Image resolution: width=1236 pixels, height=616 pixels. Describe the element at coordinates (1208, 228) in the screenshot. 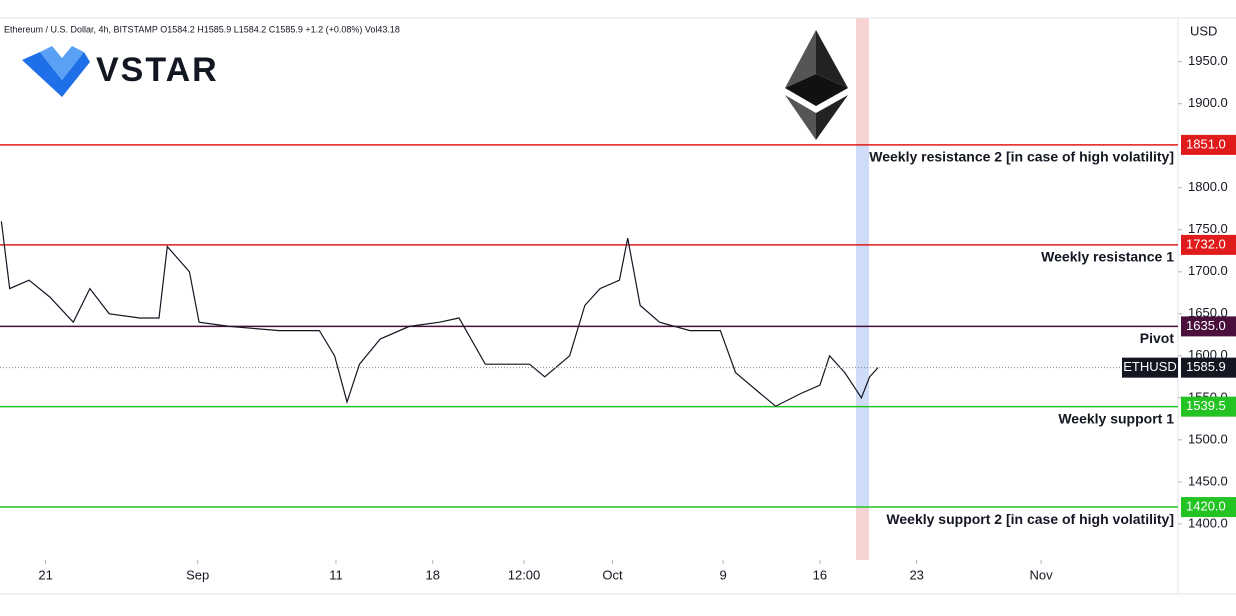

I see `y-tick-label: 1750.0` at that location.